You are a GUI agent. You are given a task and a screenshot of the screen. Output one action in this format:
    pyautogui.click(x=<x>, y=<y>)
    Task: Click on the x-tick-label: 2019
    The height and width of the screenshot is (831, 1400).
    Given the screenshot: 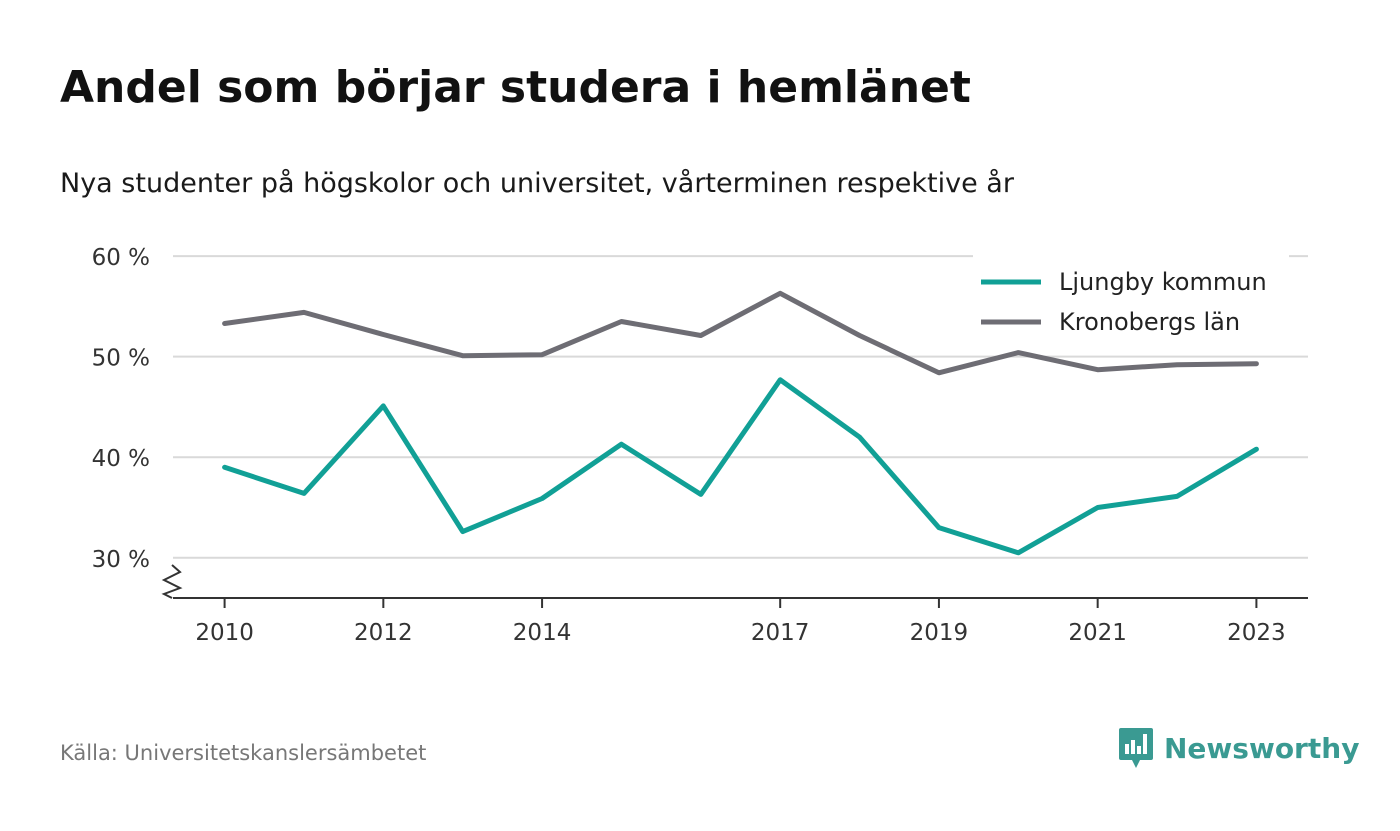 What is the action you would take?
    pyautogui.click(x=939, y=633)
    